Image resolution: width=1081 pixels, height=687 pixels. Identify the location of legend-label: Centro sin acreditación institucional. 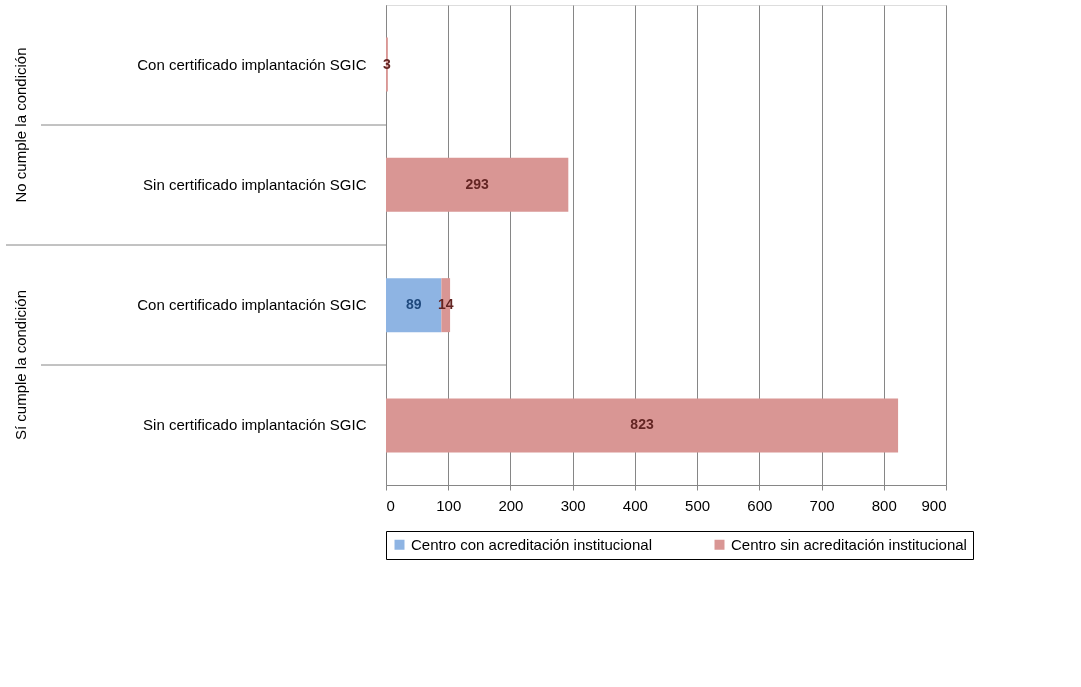
(849, 544).